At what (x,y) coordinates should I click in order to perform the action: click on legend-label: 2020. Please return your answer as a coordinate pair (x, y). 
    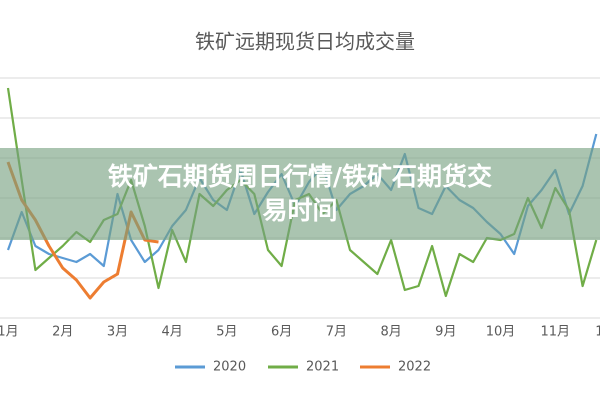
    Looking at the image, I should click on (229, 367).